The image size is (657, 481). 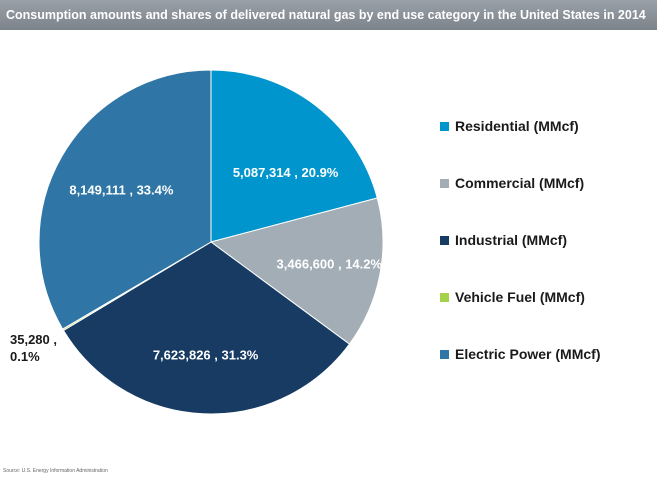 What do you see at coordinates (444, 354) in the screenshot?
I see `legend-swatch-electric-power` at bounding box center [444, 354].